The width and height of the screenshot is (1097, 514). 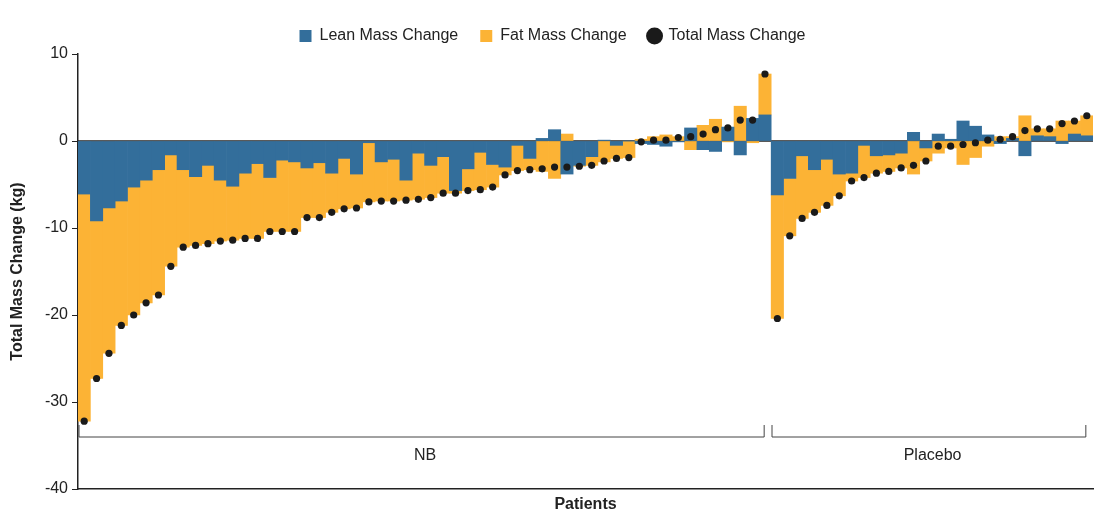 I want to click on y-axis-title: Total Mass Change (kg), so click(x=17, y=271).